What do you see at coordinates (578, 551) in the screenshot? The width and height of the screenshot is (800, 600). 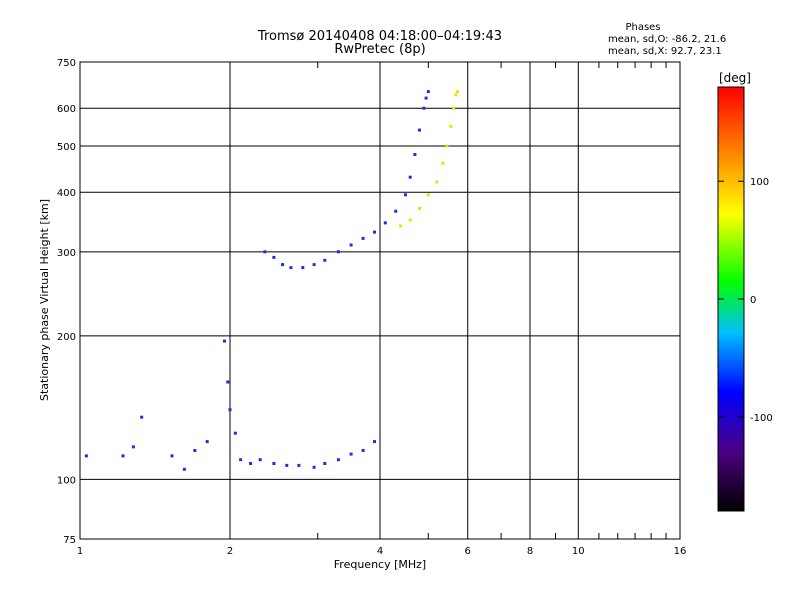 I see `x-tick-label: 10` at bounding box center [578, 551].